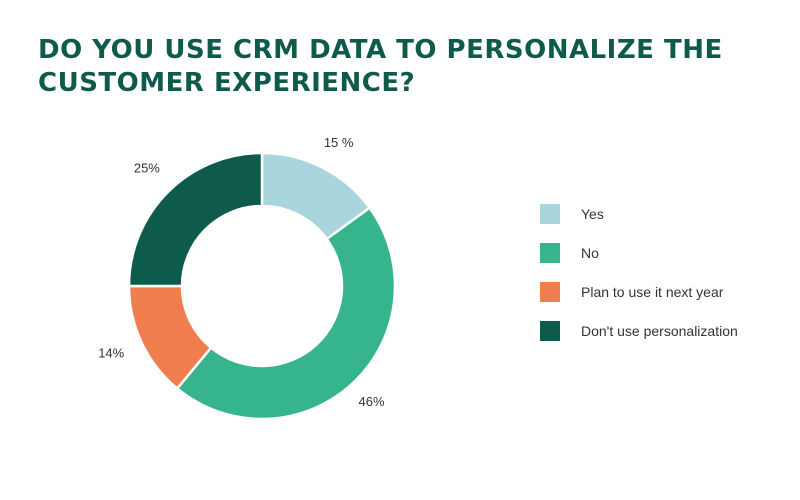 The image size is (800, 500). What do you see at coordinates (639, 214) in the screenshot?
I see `legend-item-0: Yes` at bounding box center [639, 214].